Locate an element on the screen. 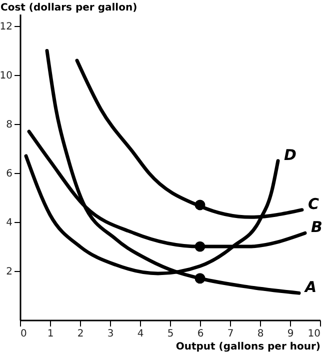 This screenshot has height=358, width=329. series-label: C is located at coordinates (314, 203).